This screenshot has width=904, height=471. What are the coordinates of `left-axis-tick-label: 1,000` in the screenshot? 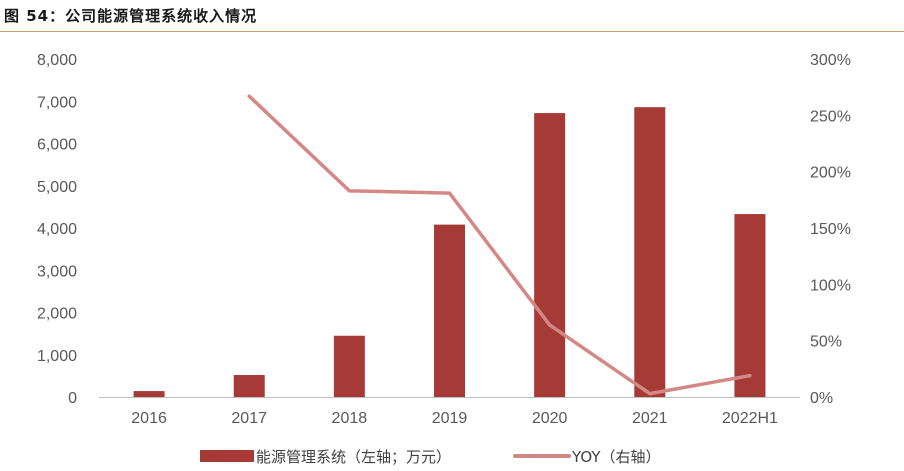 It's located at (57, 356).